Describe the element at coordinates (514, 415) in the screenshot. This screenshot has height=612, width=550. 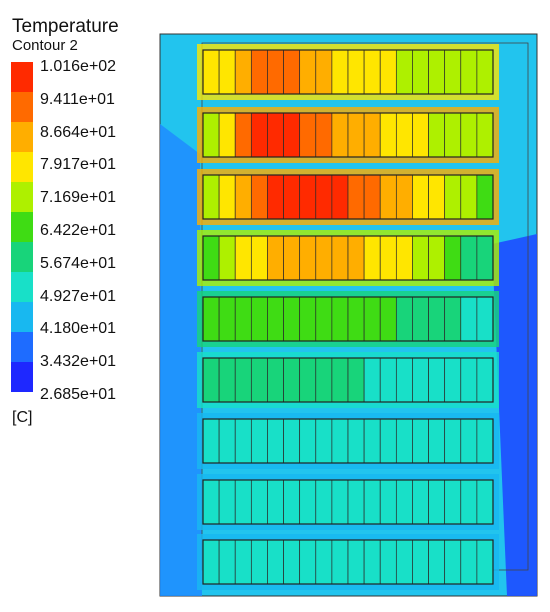
I see `cool-region-right` at that location.